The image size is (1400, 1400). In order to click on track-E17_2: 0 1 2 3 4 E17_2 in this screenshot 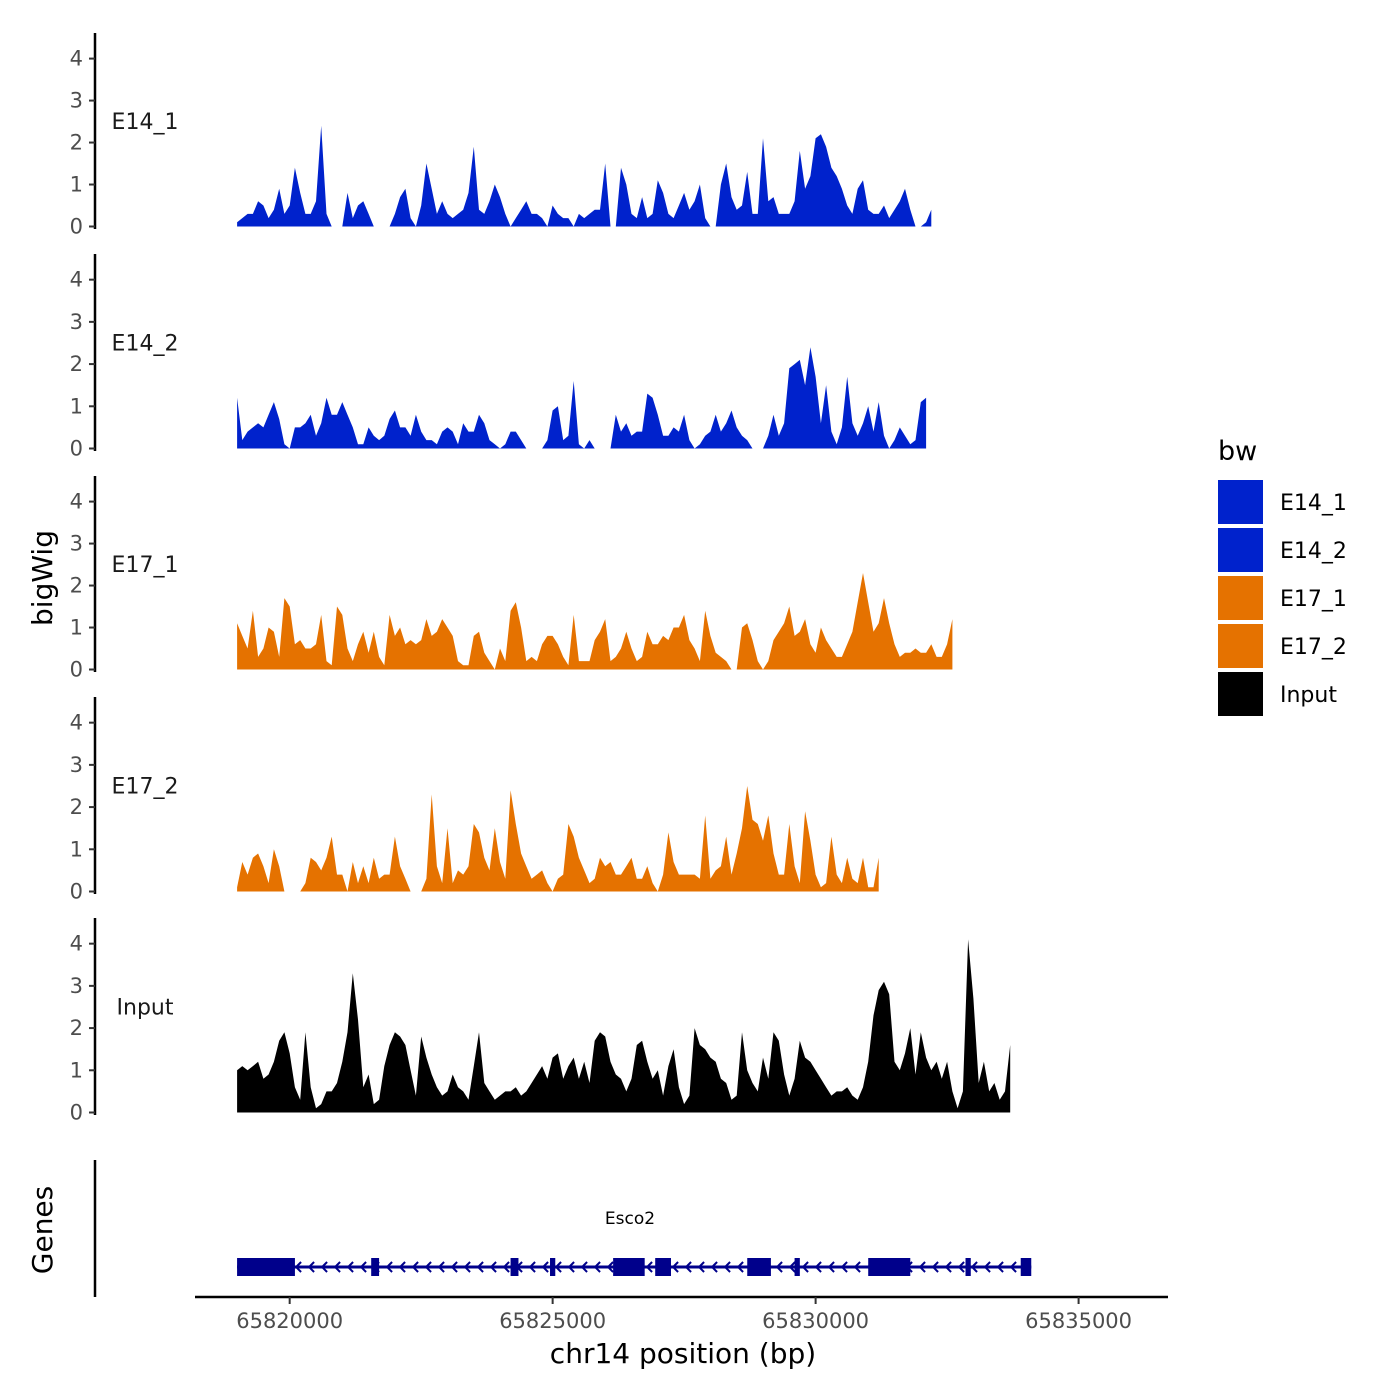, I will do `click(474, 800)`.